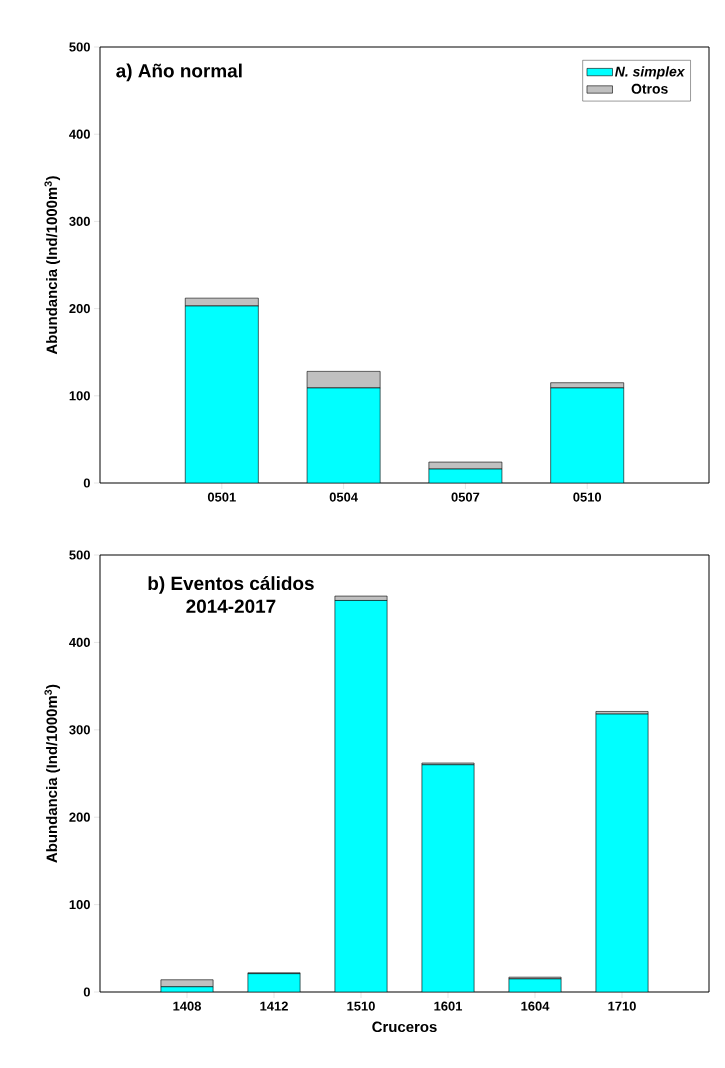 The width and height of the screenshot is (725, 1068). What do you see at coordinates (343, 497) in the screenshot?
I see `x-tick-label: 0504` at bounding box center [343, 497].